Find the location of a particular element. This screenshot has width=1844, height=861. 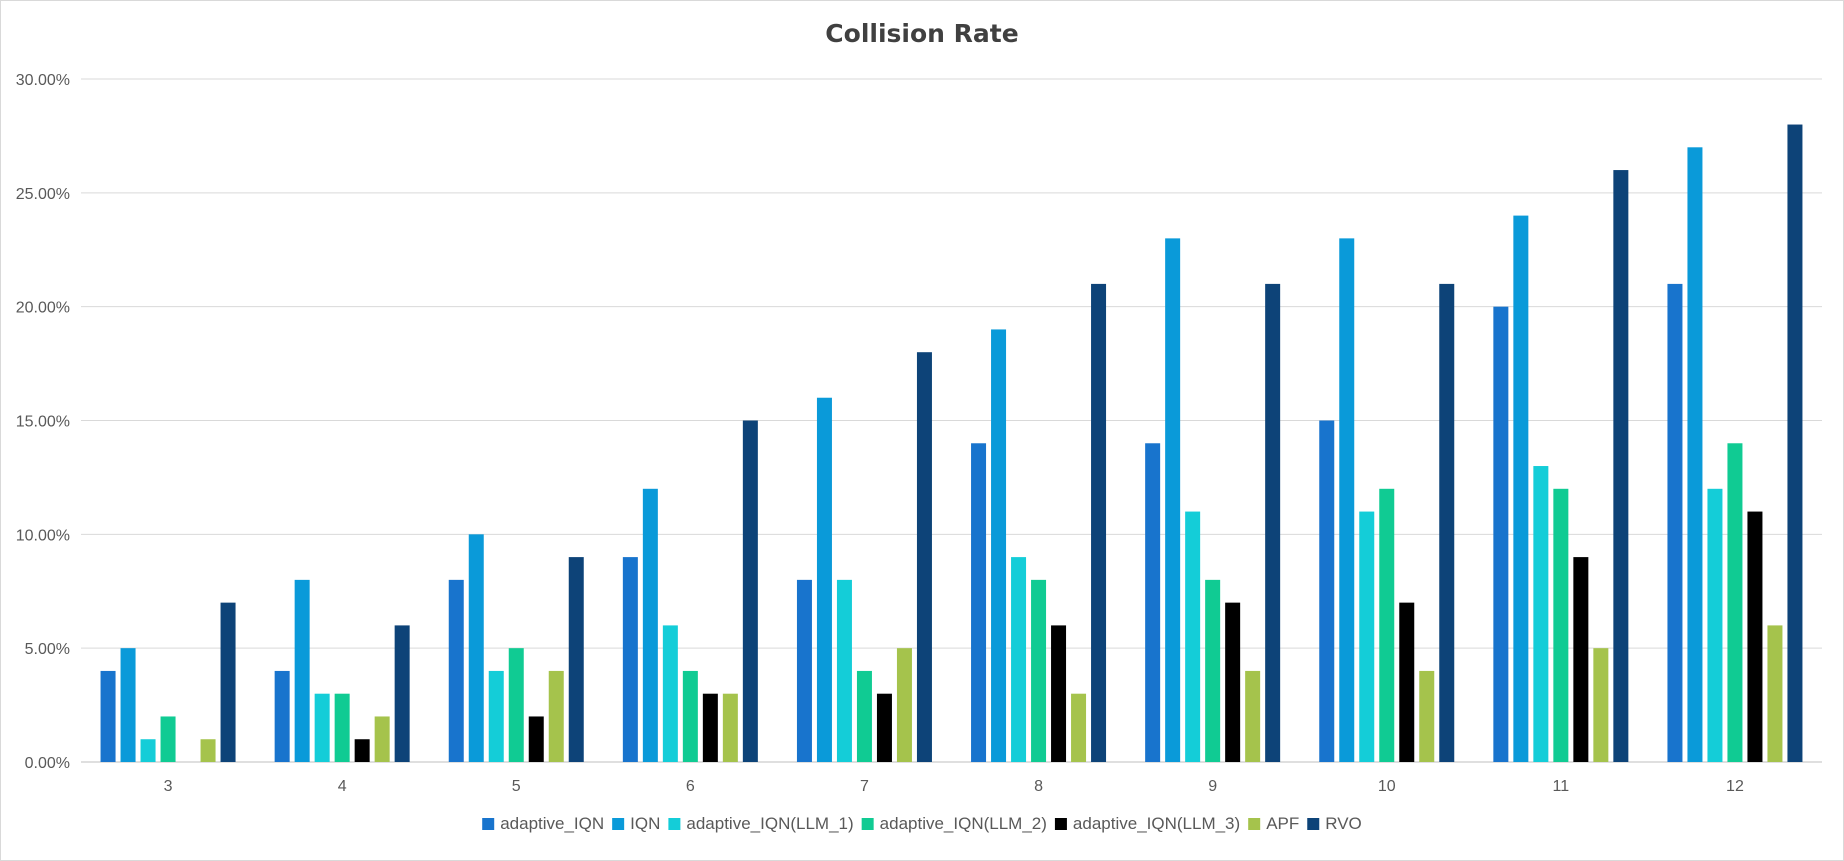

y-tick-label: 20.00% is located at coordinates (43, 308).